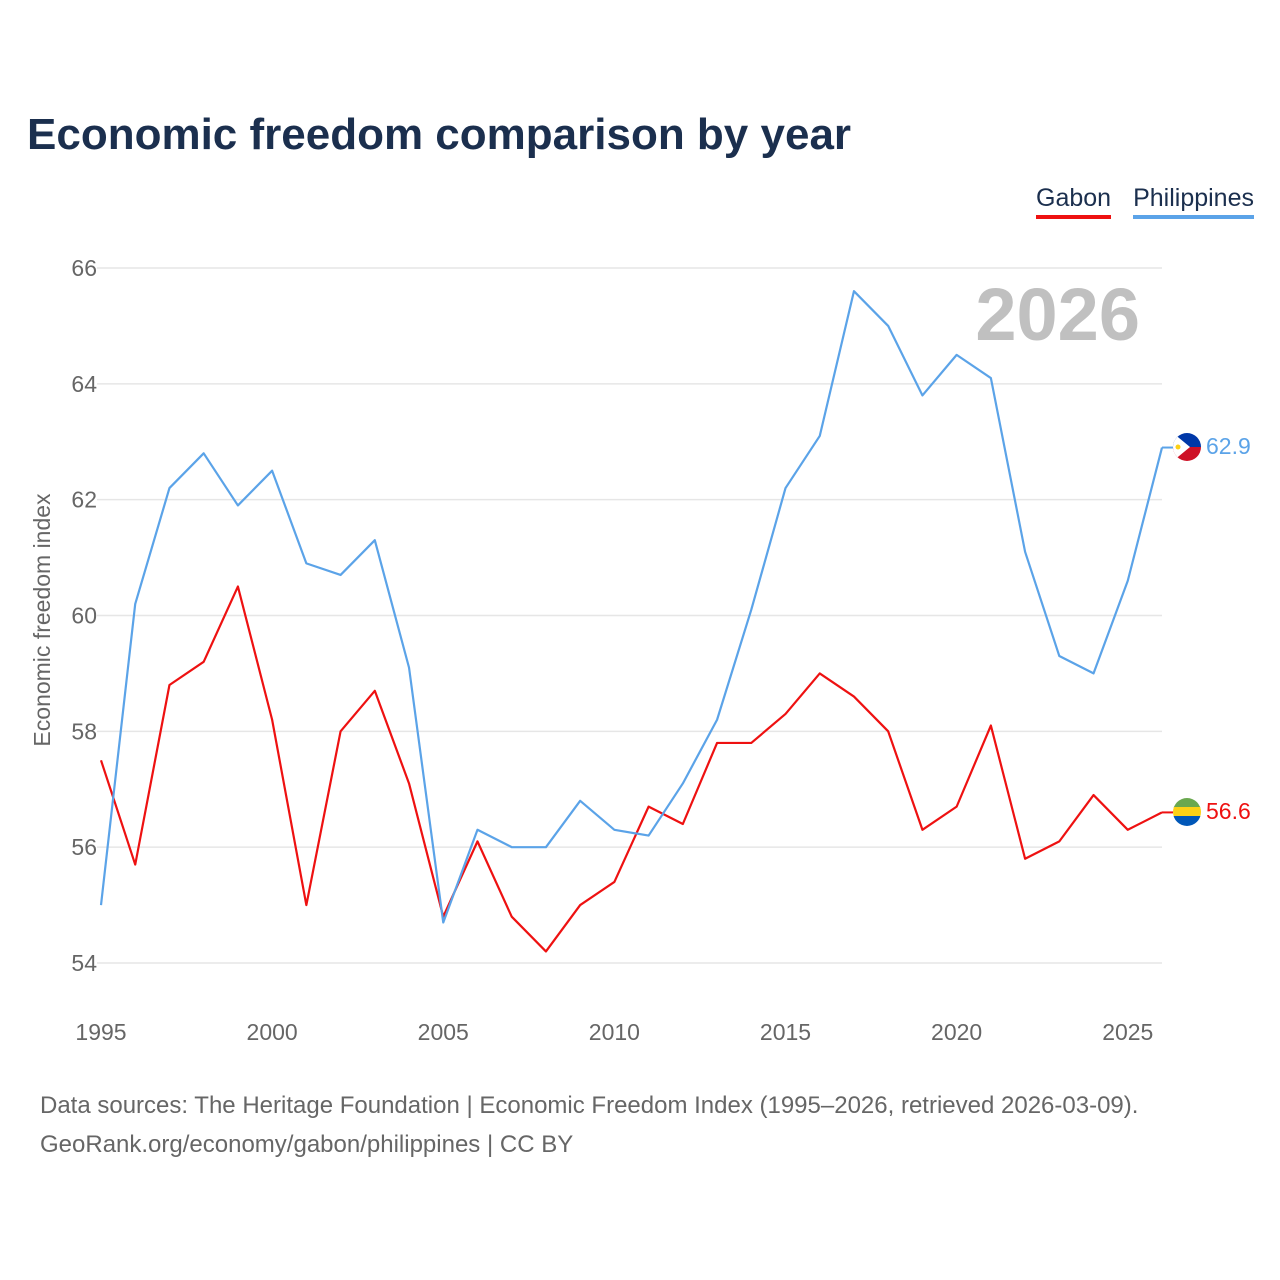 This screenshot has height=1280, width=1280. I want to click on y-tick-label: 54, so click(84, 963).